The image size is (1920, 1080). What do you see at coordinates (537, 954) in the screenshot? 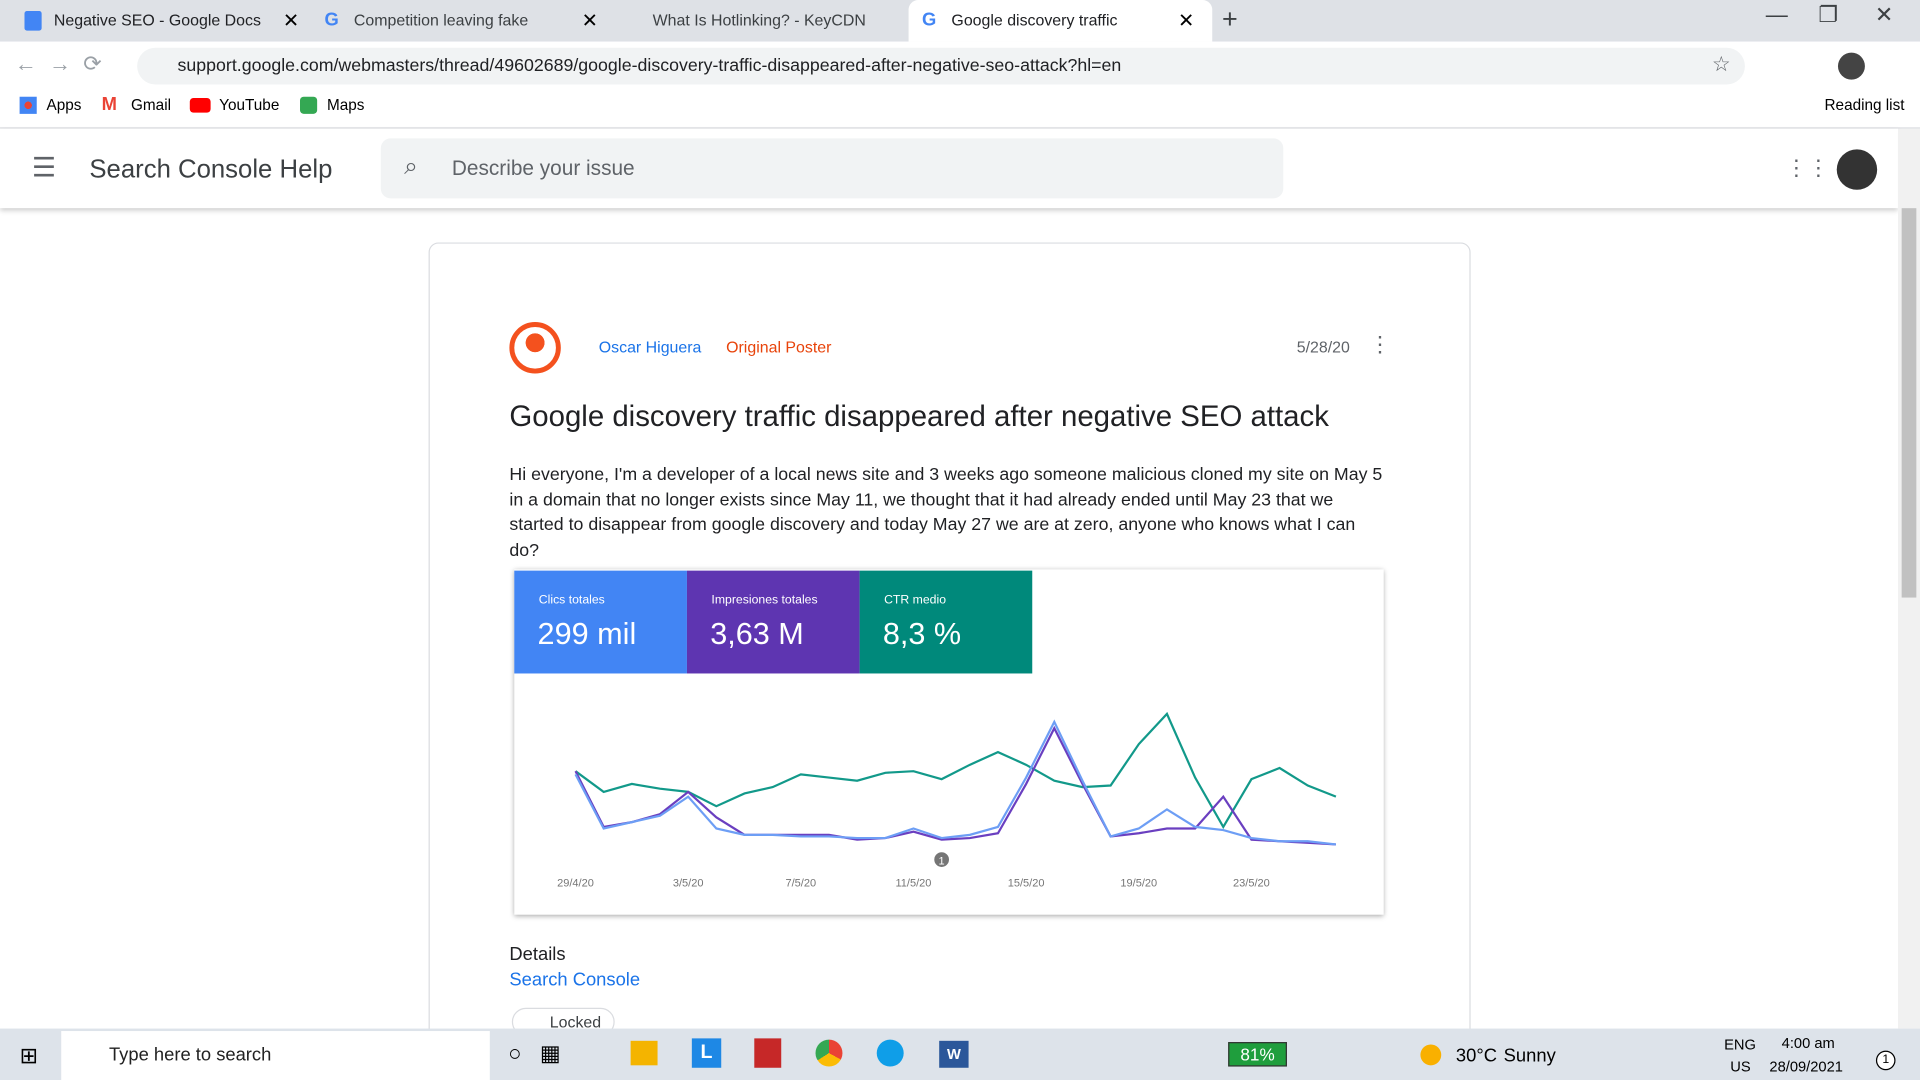
I see `details-heading: Details` at bounding box center [537, 954].